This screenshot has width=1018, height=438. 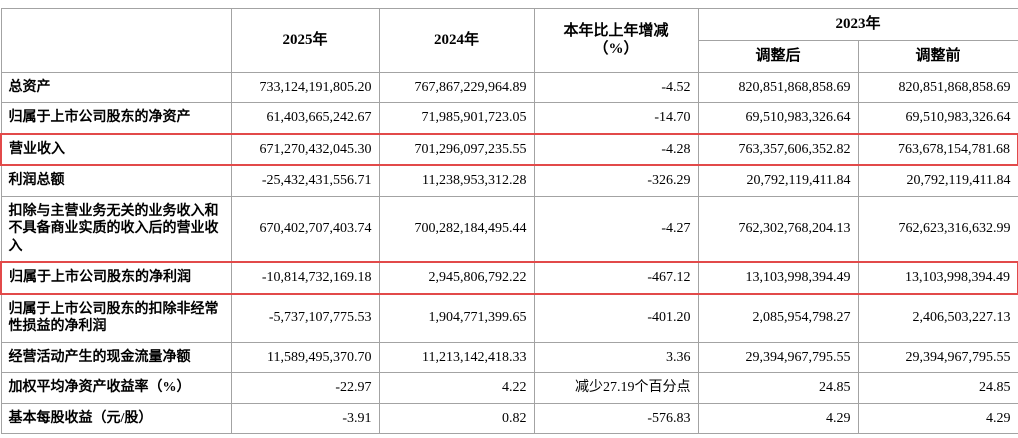 I want to click on cell-2025: 11,589,495,370.70, so click(x=305, y=357).